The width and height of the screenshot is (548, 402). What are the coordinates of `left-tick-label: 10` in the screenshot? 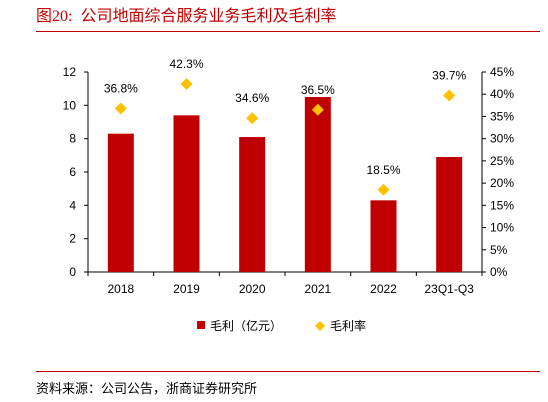 It's located at (70, 105).